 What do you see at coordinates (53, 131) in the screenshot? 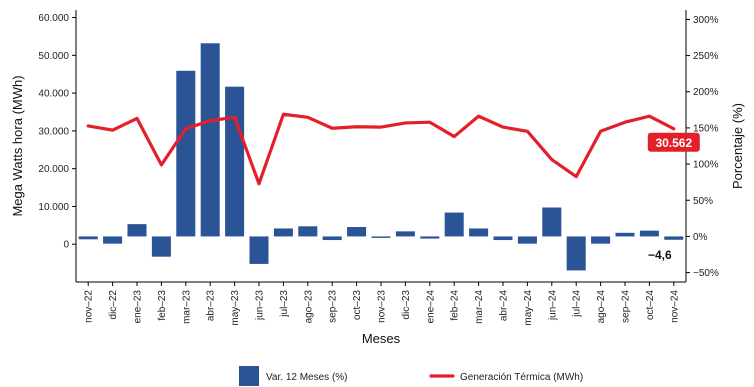
I see `left-tick-label-3: 30.000` at bounding box center [53, 131].